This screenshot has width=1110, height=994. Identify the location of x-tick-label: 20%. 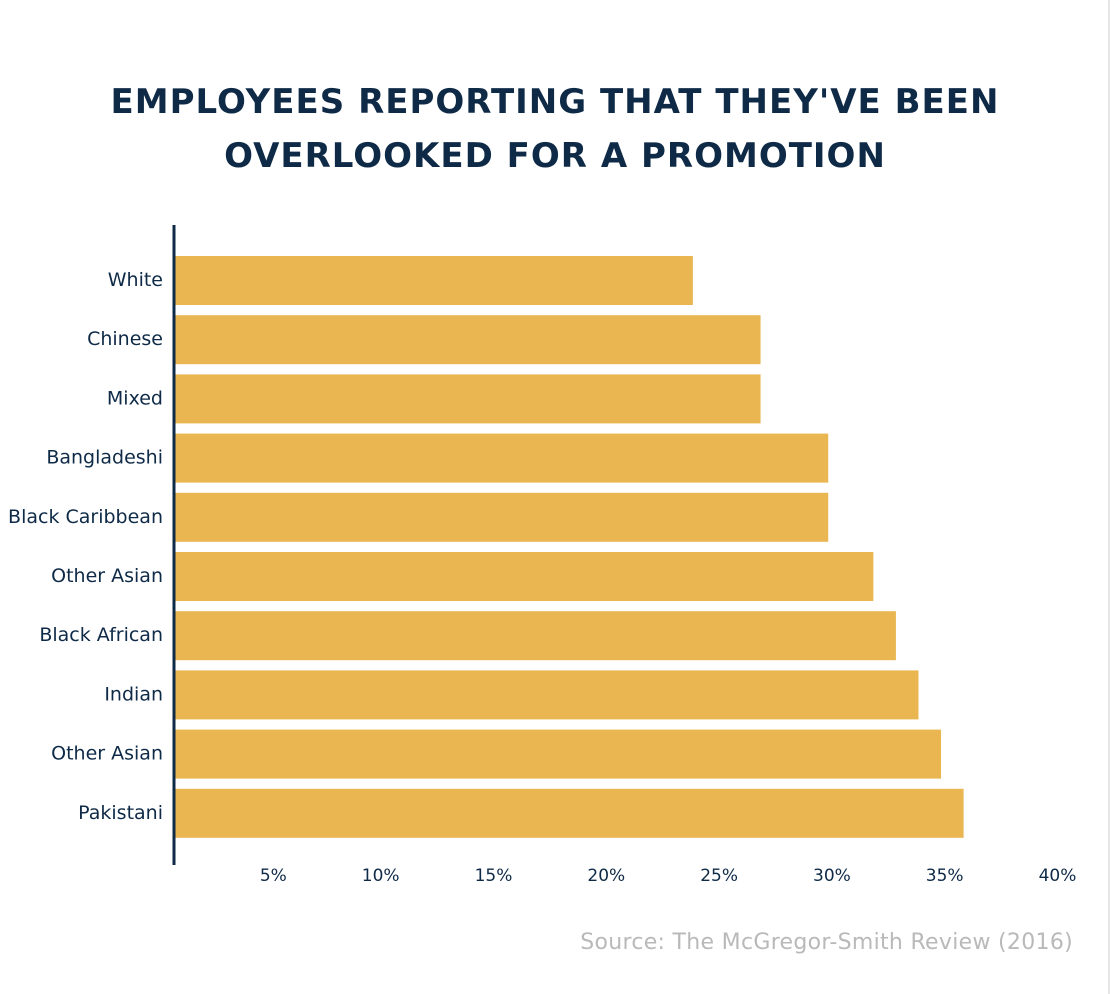
(606, 876).